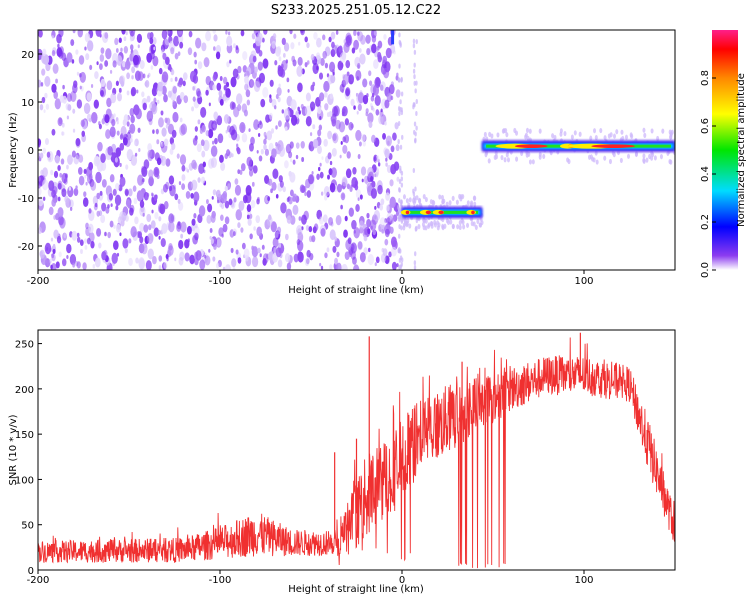  I want to click on x-tick-label: -200, so click(38, 580).